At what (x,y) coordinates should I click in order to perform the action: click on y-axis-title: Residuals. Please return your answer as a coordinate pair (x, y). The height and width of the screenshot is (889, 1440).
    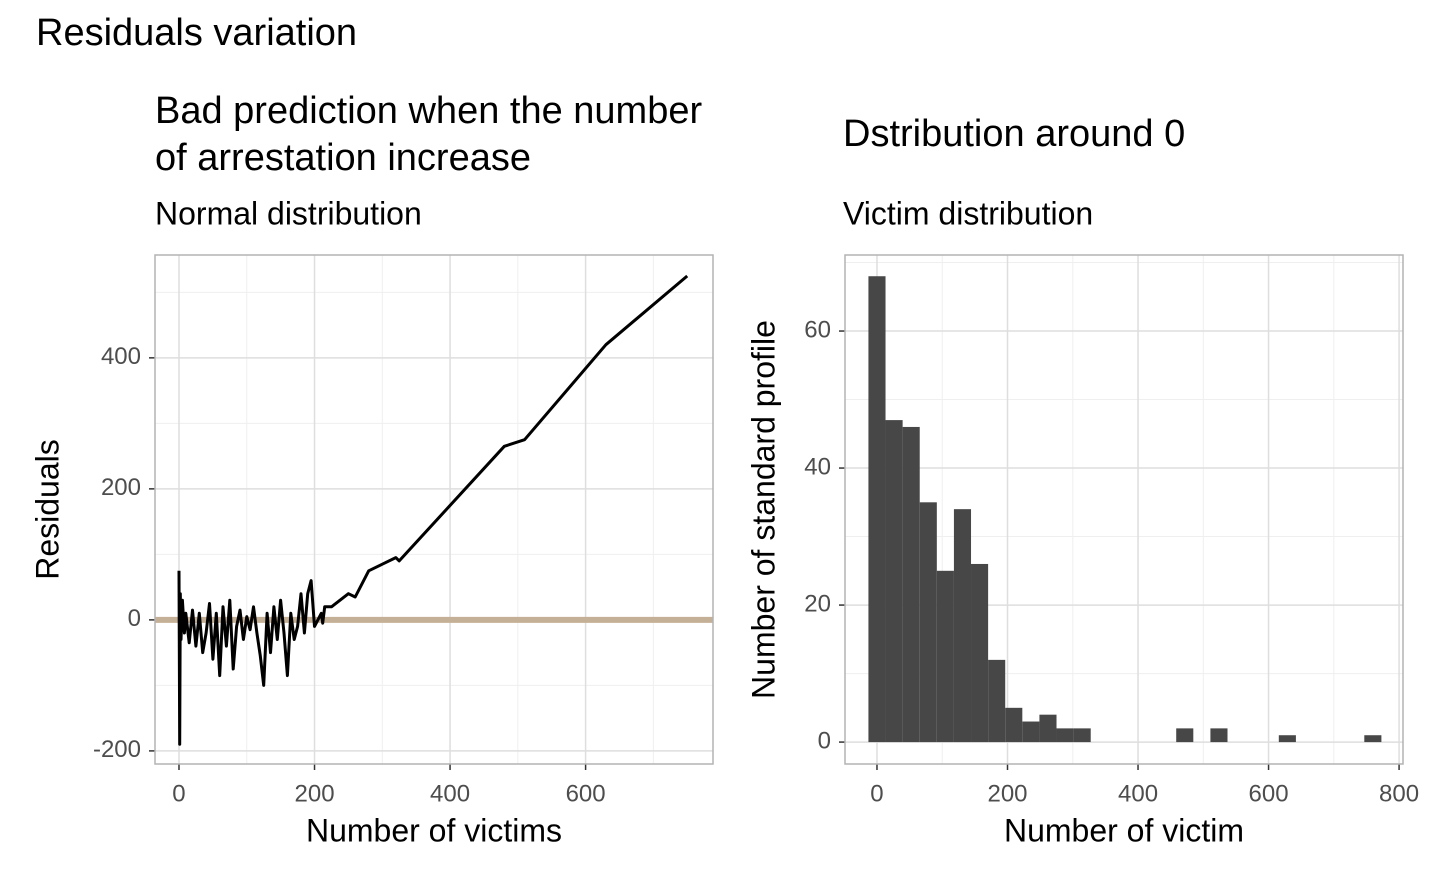
    Looking at the image, I should click on (47, 509).